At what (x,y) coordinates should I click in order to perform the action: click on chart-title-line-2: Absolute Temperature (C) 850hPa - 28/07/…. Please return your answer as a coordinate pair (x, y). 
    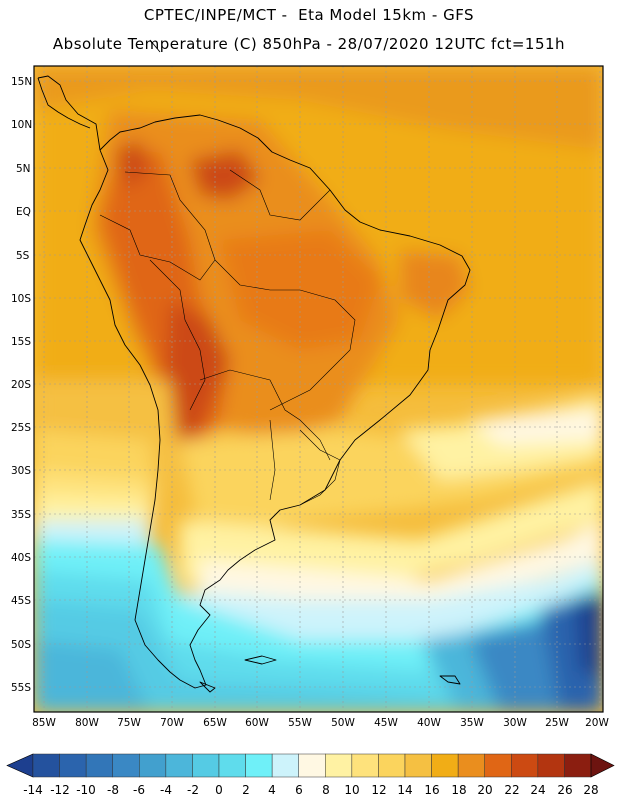
    Looking at the image, I should click on (309, 44).